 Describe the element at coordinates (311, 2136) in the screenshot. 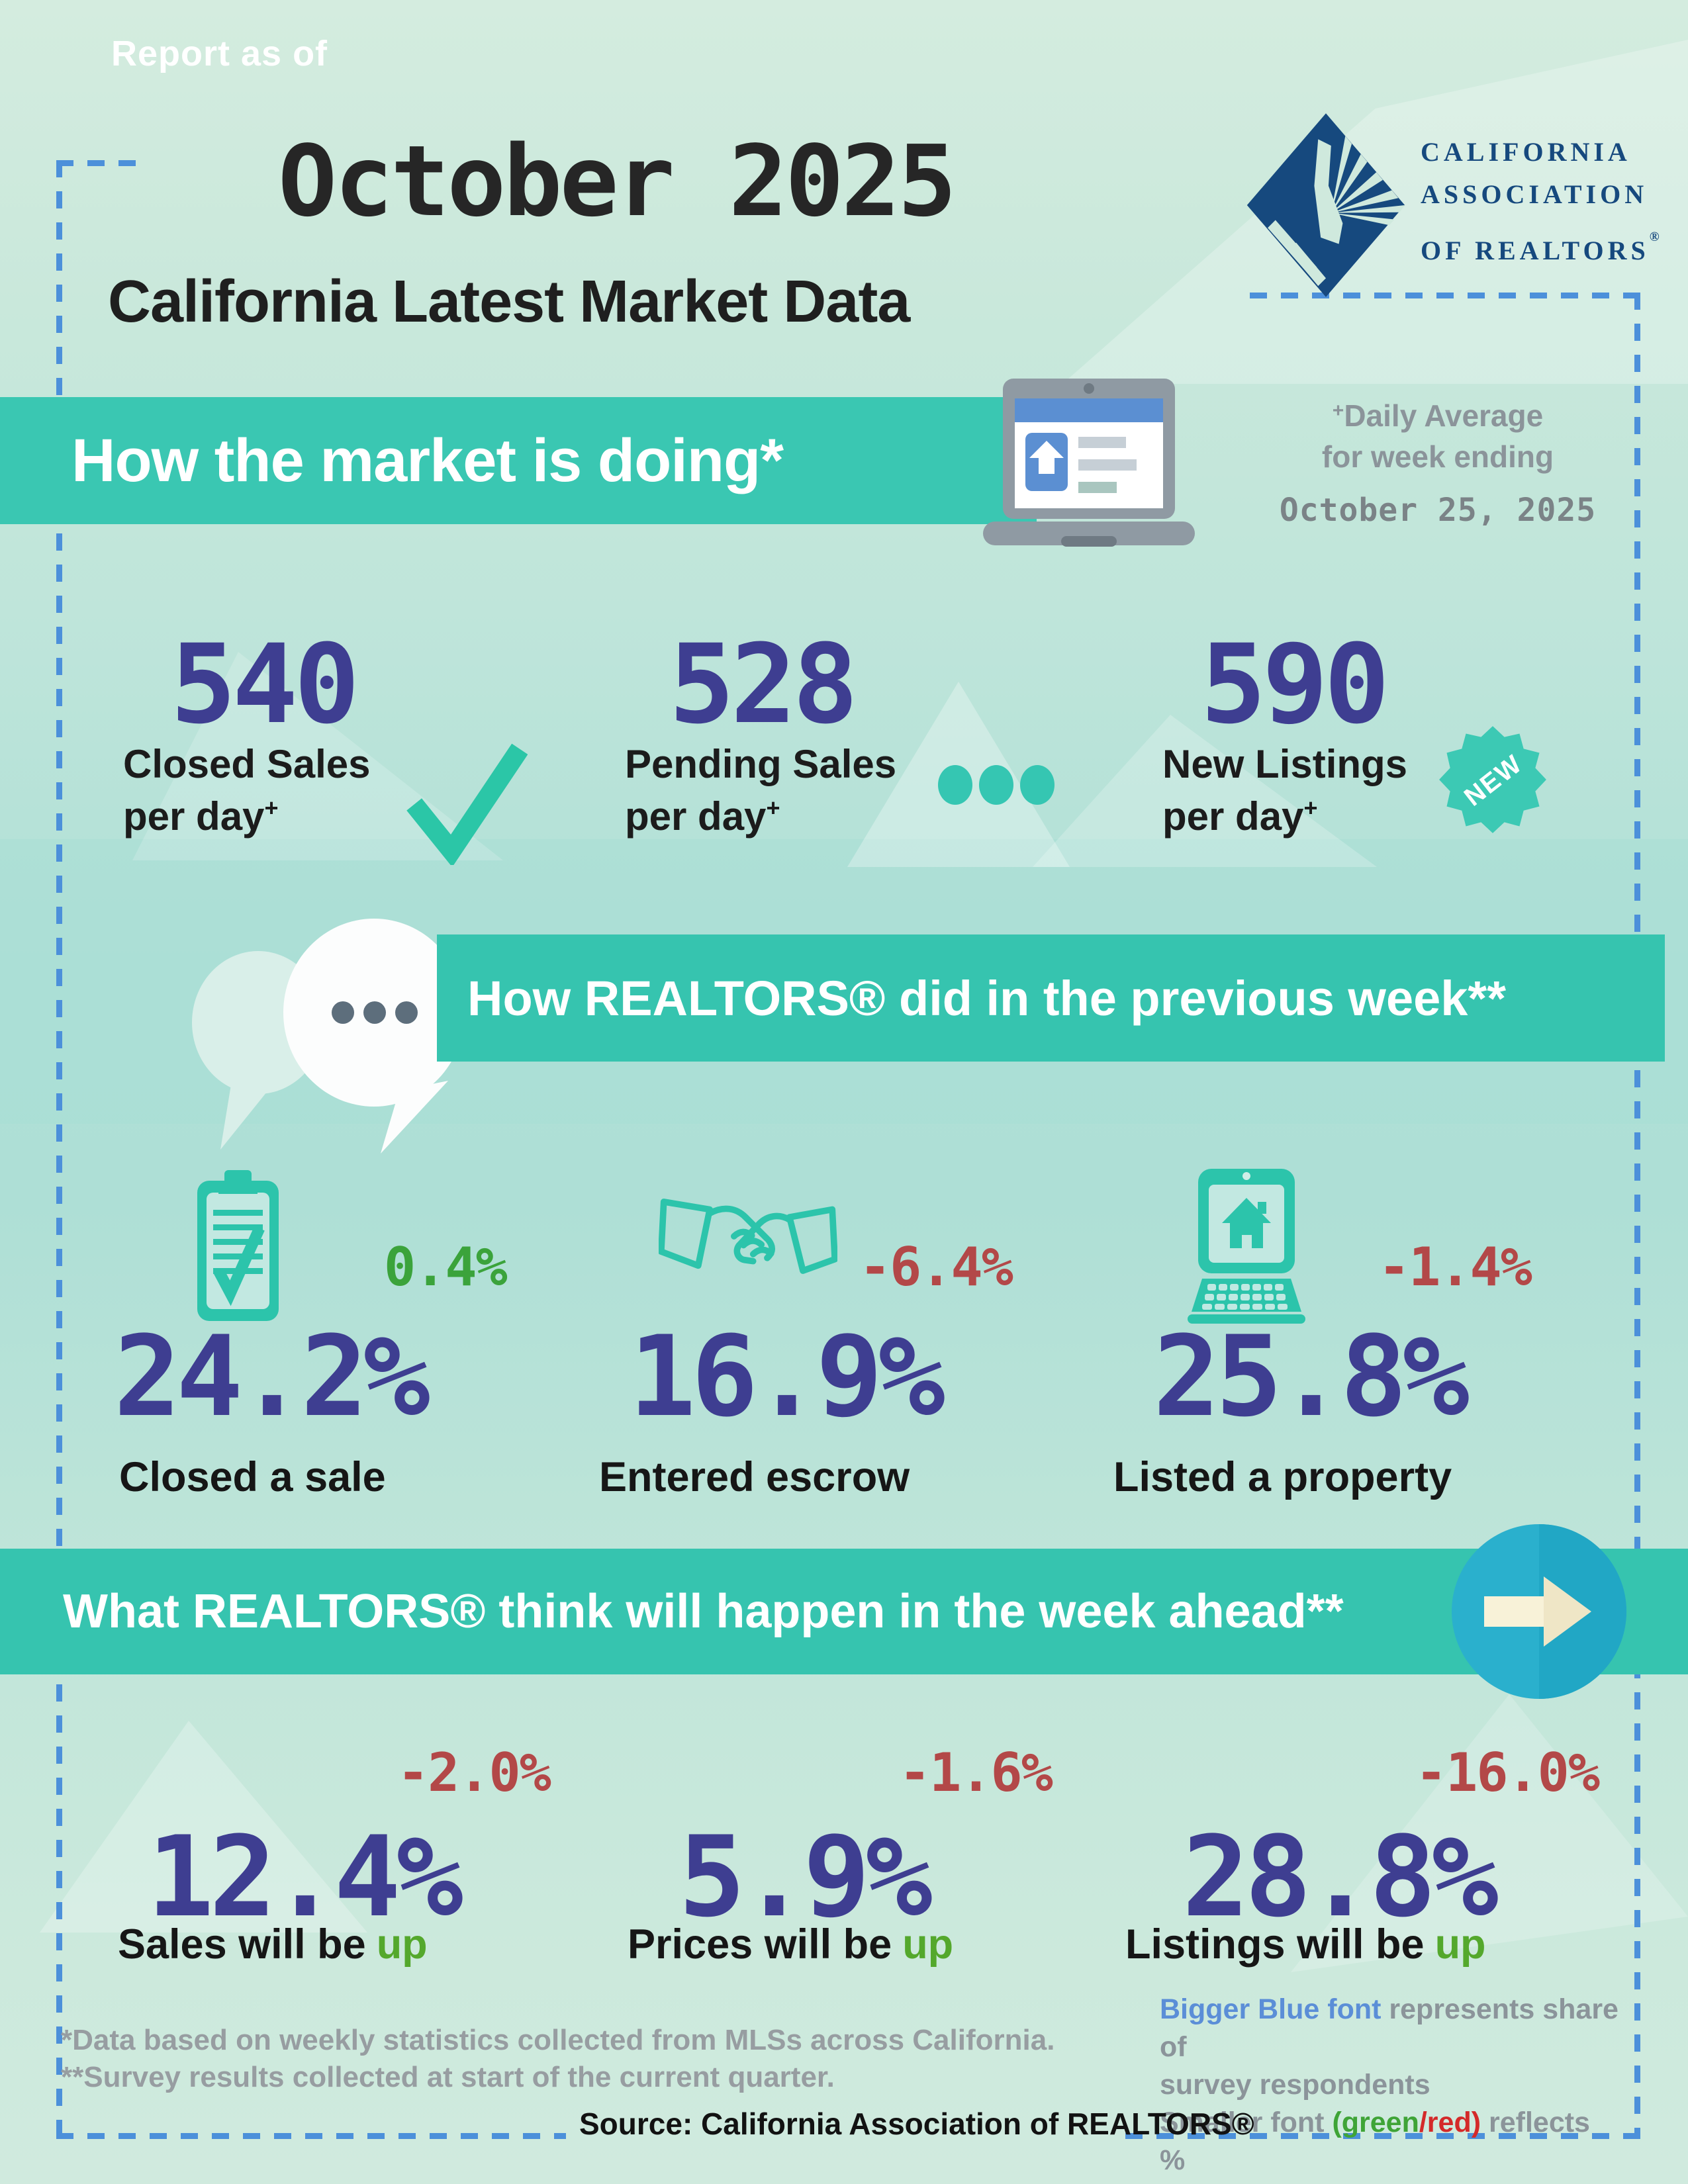

I see `frame-dash-bottom-left` at that location.